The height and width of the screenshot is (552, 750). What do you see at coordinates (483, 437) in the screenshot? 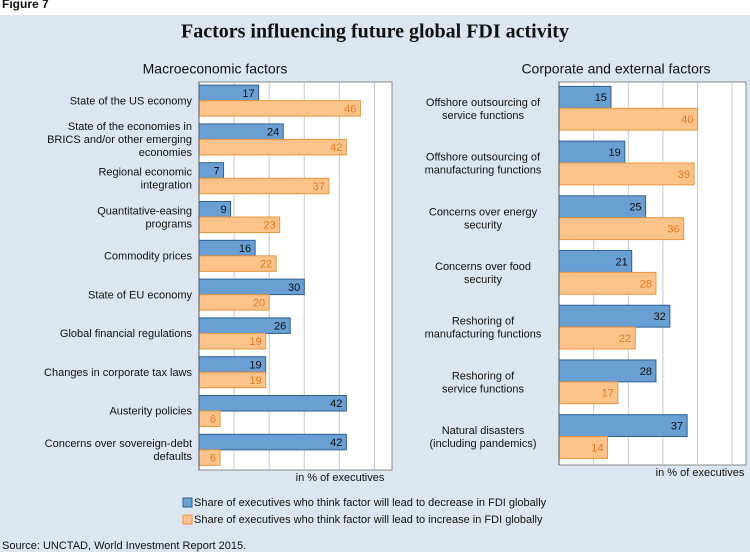
I see `category-label: Natural disasters (including pandemics)` at bounding box center [483, 437].